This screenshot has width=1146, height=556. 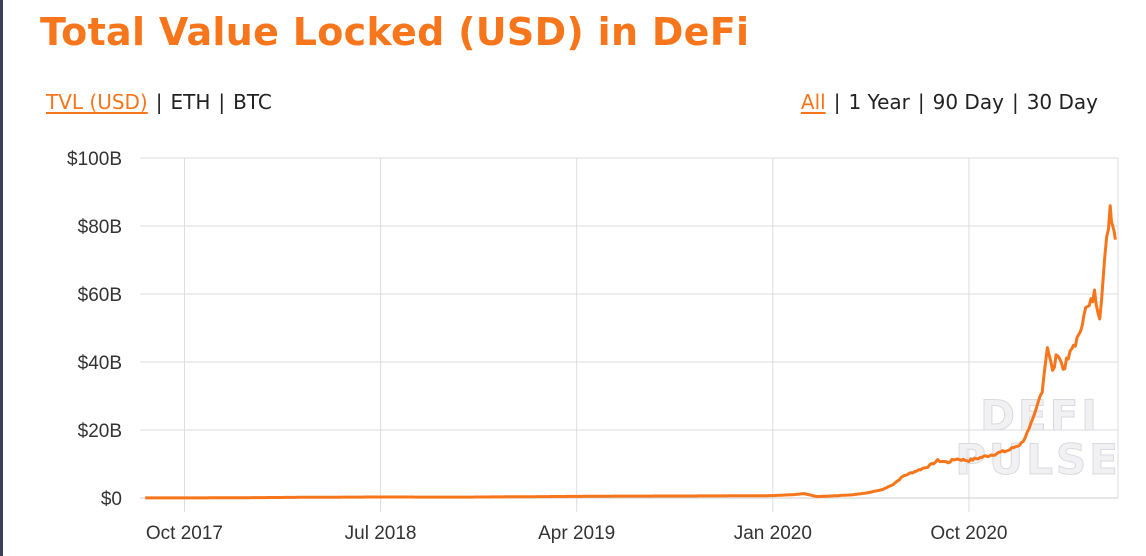 I want to click on defi-pulse-watermark: DEFI PULSE, so click(x=1038, y=438).